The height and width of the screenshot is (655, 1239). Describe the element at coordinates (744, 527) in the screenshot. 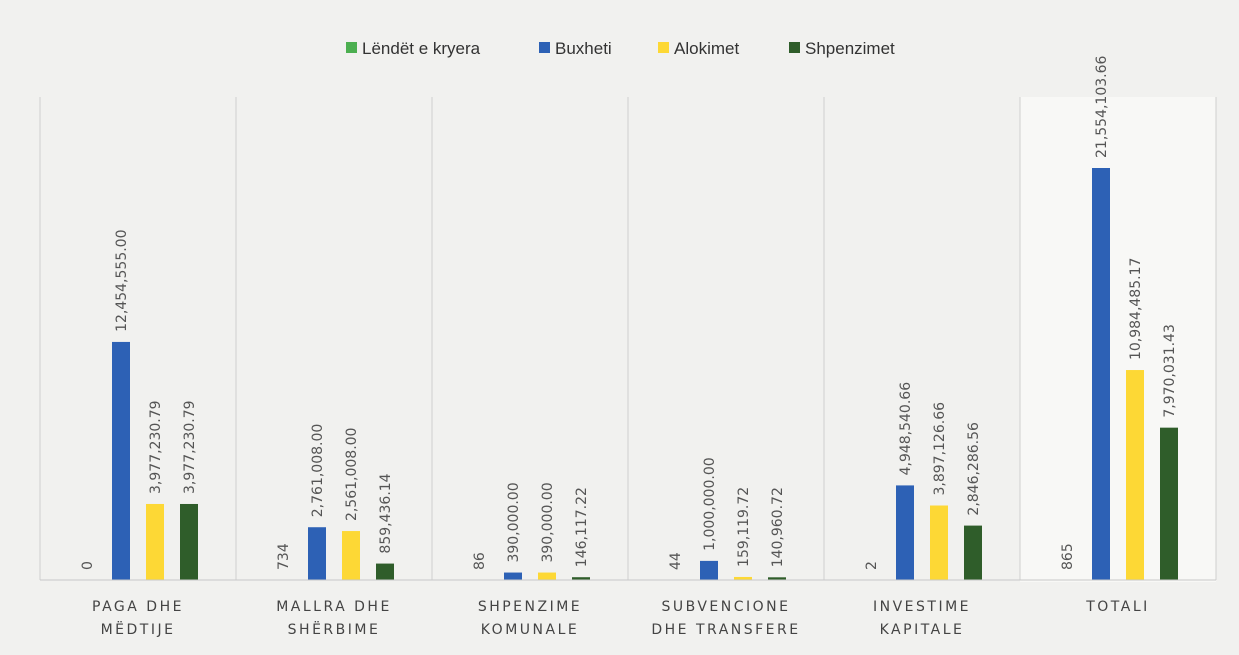

I see `data-label-alokimet-4: 159,119.72` at that location.